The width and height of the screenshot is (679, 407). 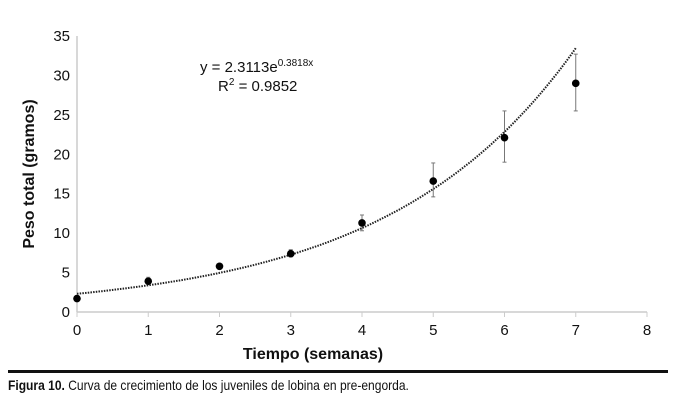 What do you see at coordinates (256, 67) in the screenshot?
I see `equation: y = 2.3113e0.3818x` at bounding box center [256, 67].